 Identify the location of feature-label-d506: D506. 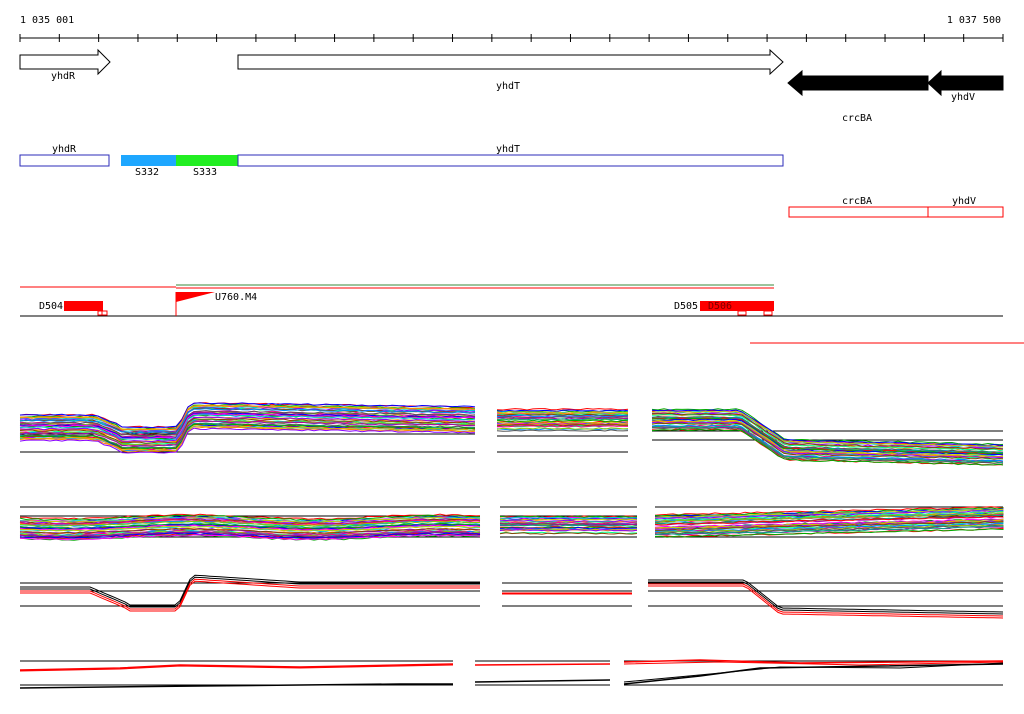
(720, 306).